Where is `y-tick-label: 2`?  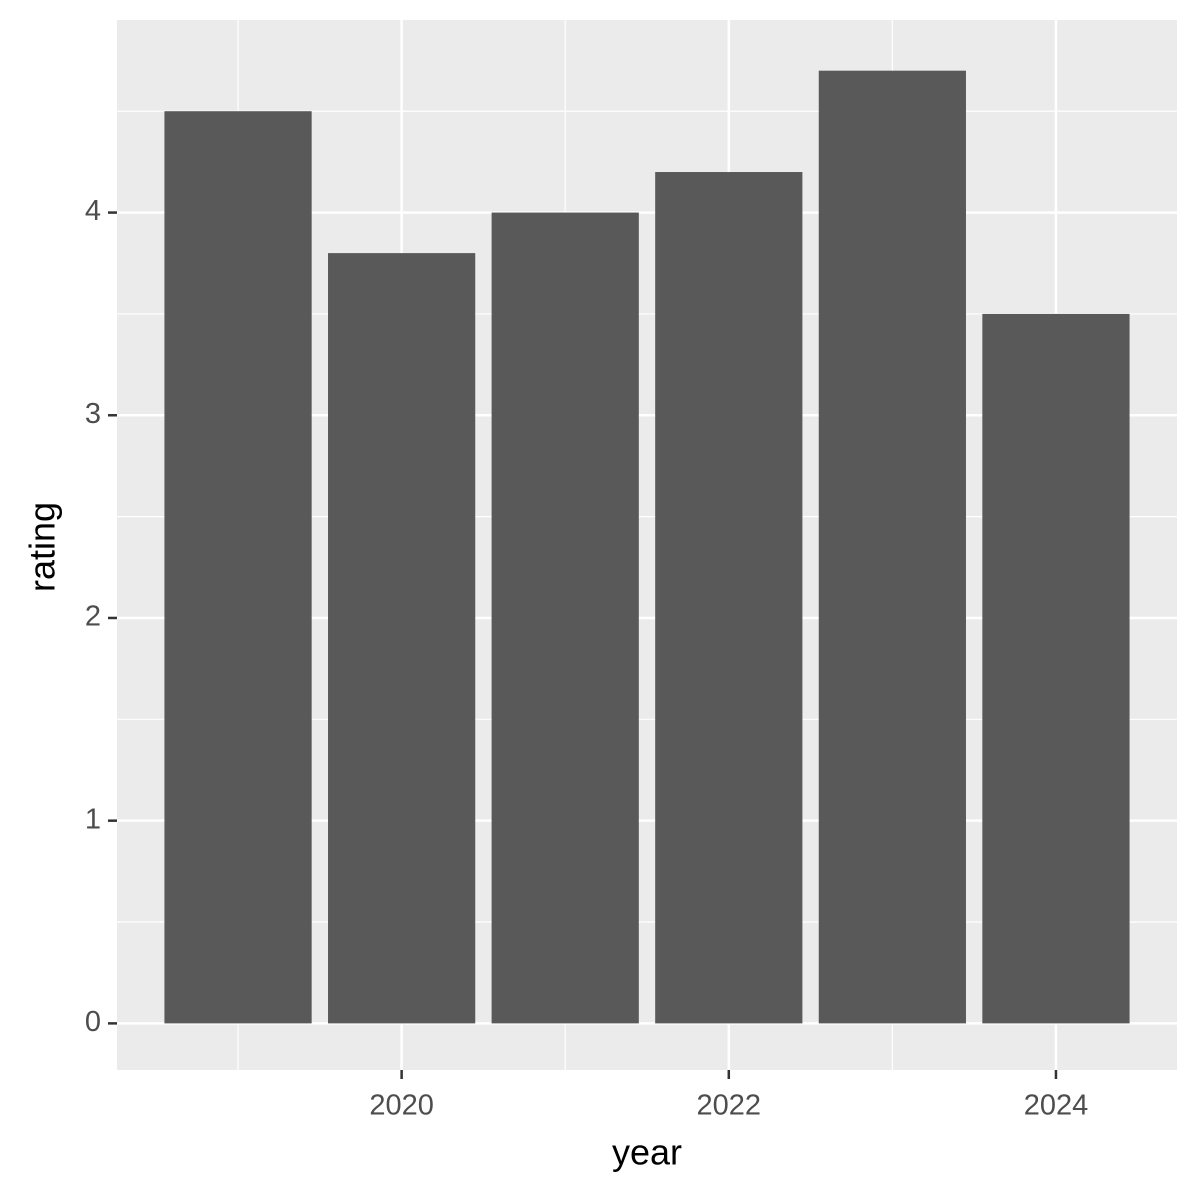
y-tick-label: 2 is located at coordinates (93, 617).